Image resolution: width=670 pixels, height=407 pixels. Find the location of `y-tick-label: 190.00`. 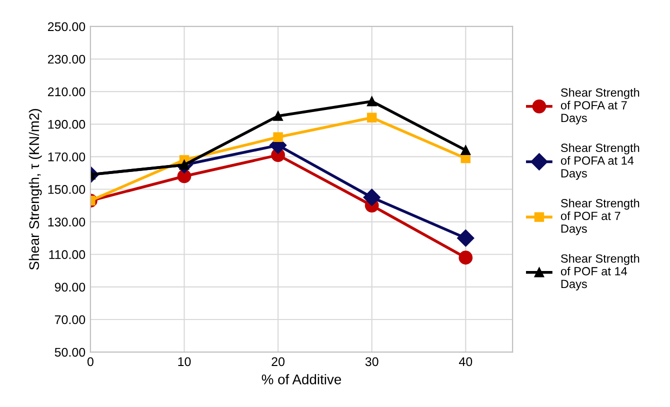

y-tick-label: 190.00 is located at coordinates (67, 124).